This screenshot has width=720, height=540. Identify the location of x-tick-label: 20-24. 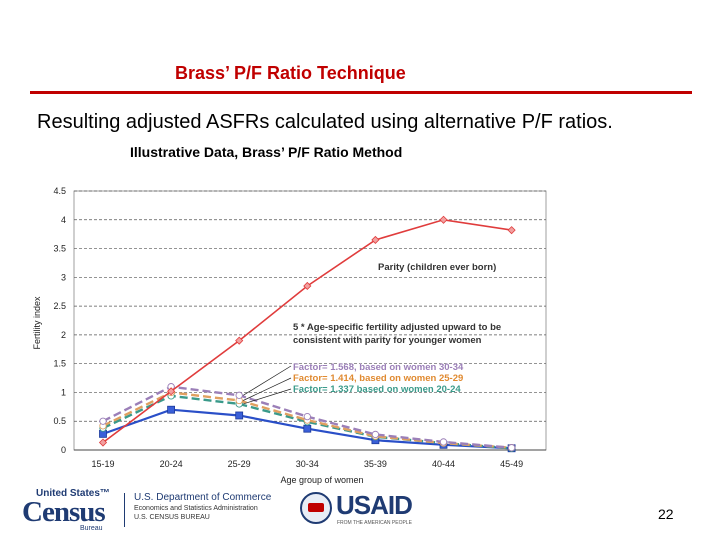
(171, 464).